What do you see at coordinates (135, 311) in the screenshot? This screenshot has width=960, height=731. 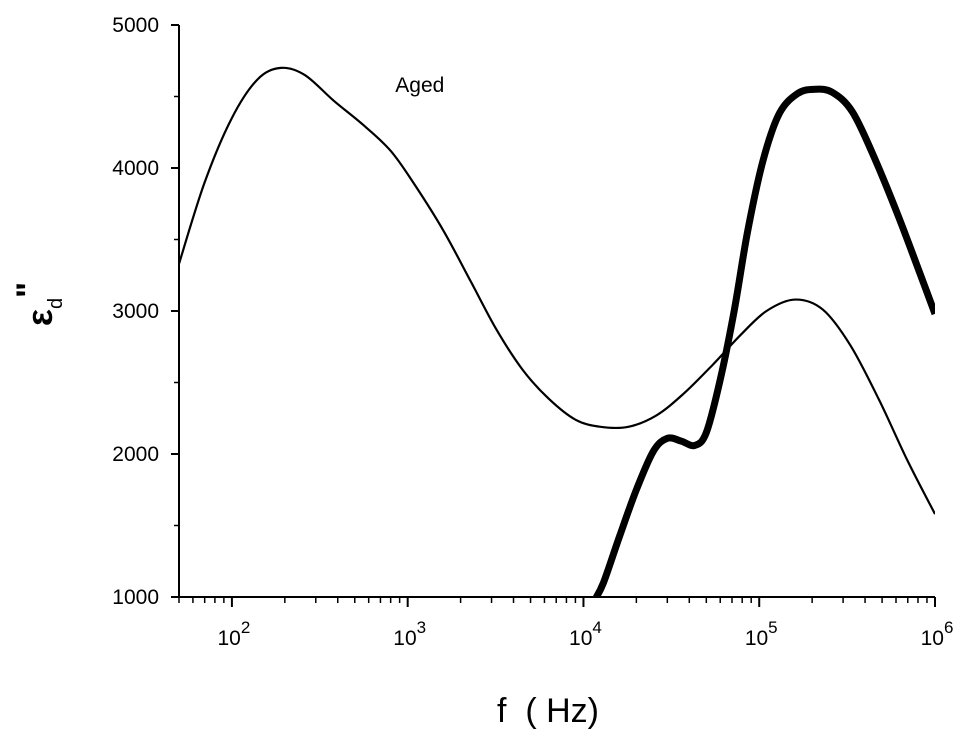 I see `y-tick-label: 3000` at bounding box center [135, 311].